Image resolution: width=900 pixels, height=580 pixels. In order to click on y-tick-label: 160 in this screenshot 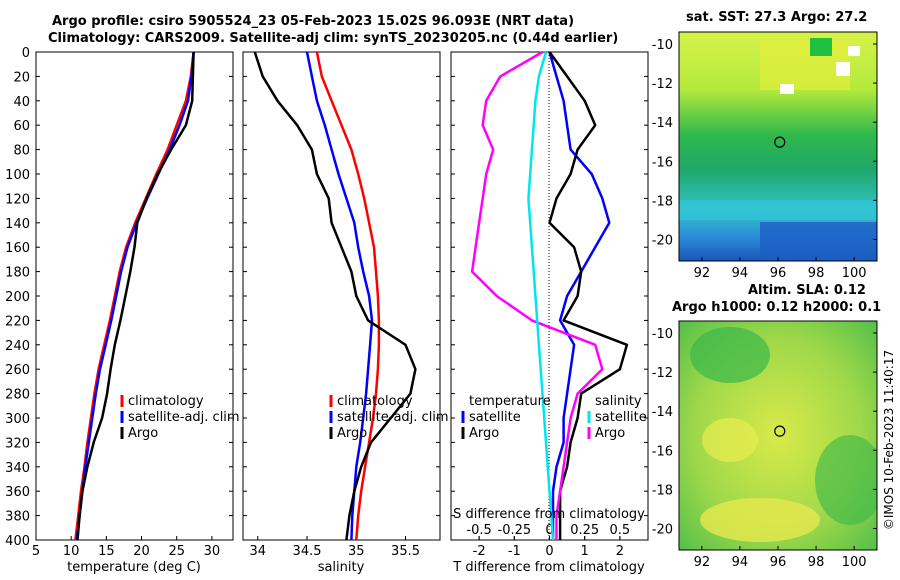, I will do `click(17, 248)`.